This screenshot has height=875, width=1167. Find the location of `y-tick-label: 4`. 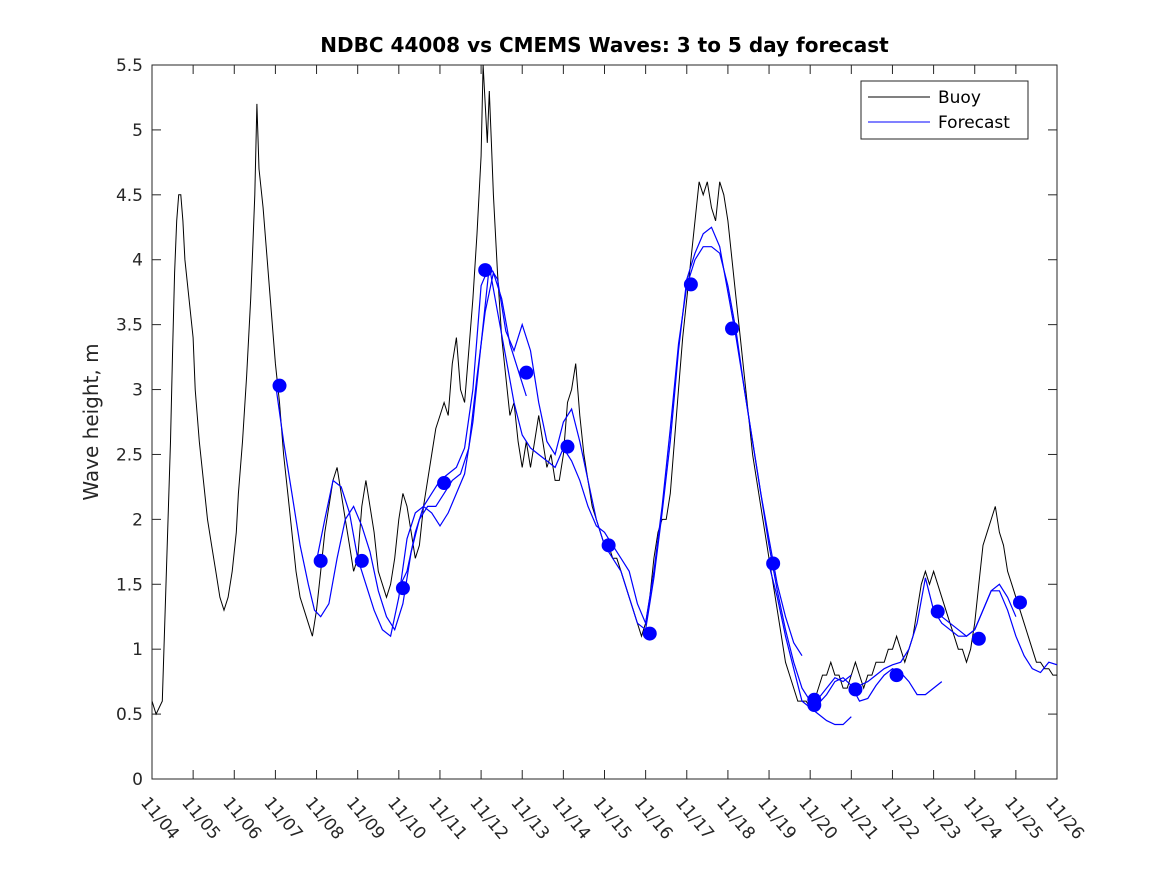

y-tick-label: 4 is located at coordinates (137, 261).